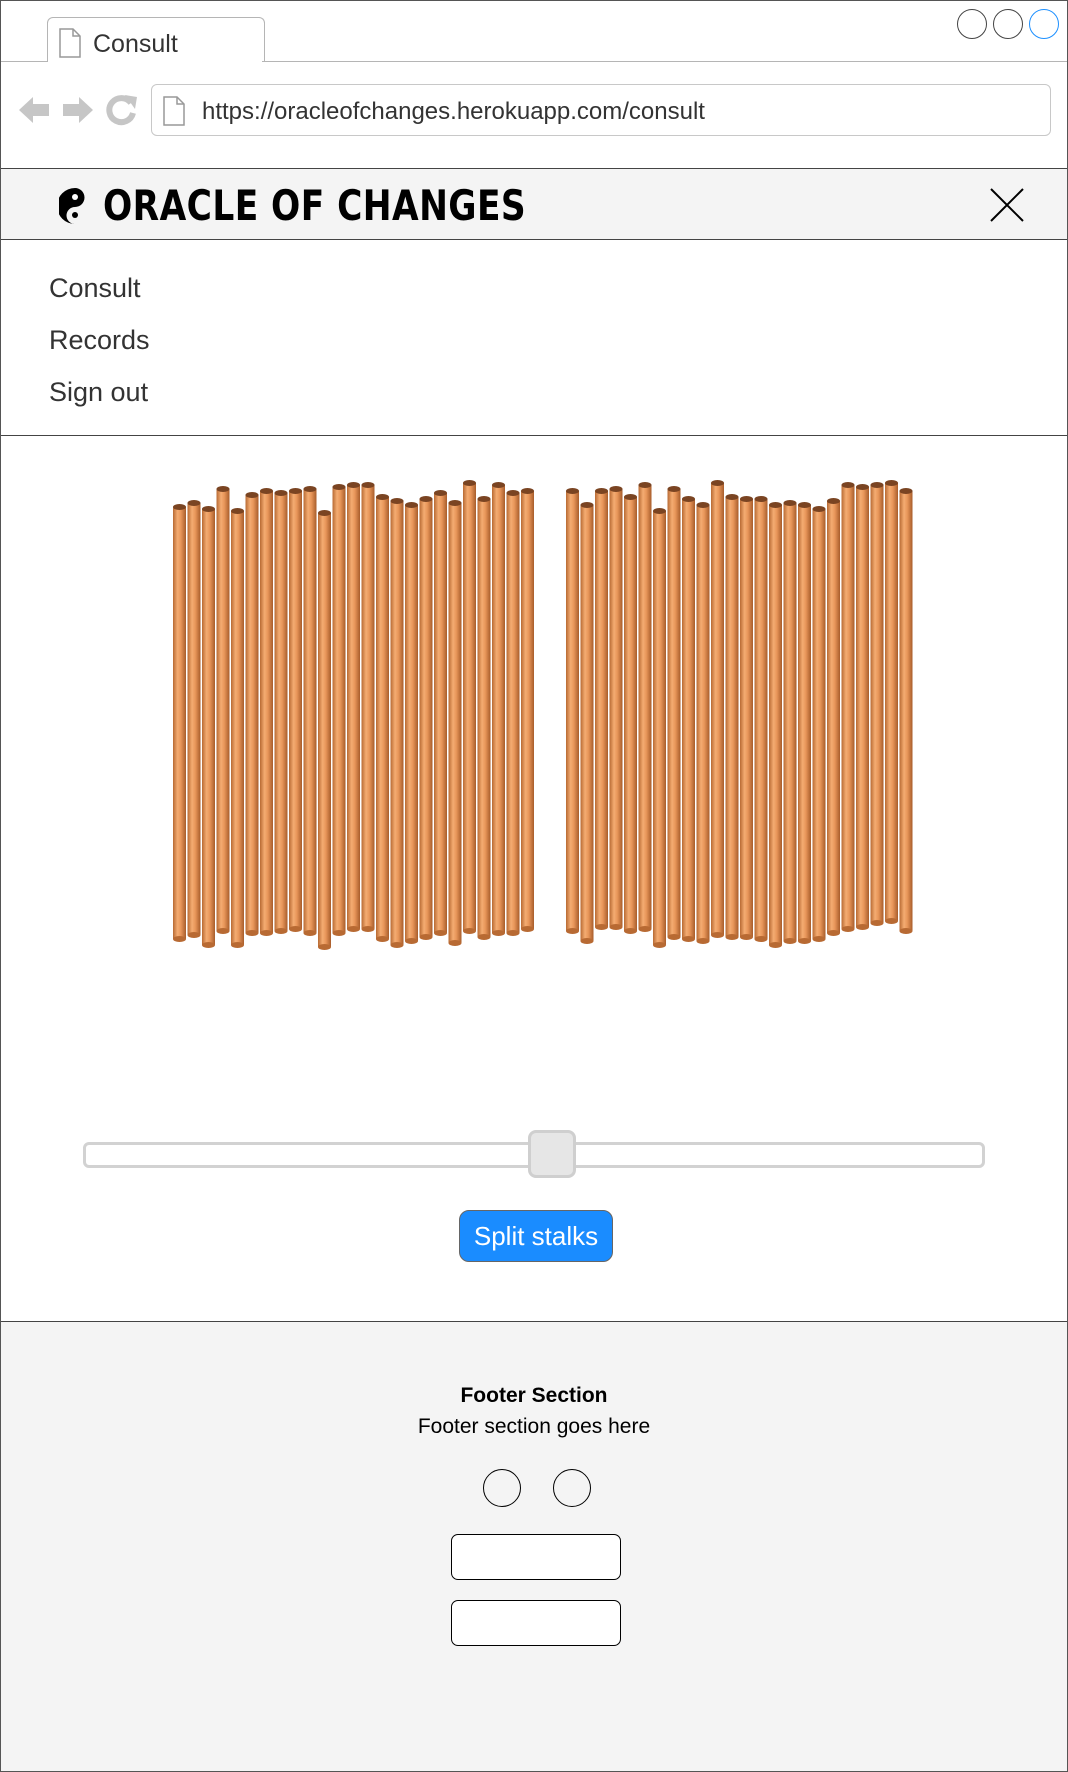  I want to click on browser-nav, so click(78, 110).